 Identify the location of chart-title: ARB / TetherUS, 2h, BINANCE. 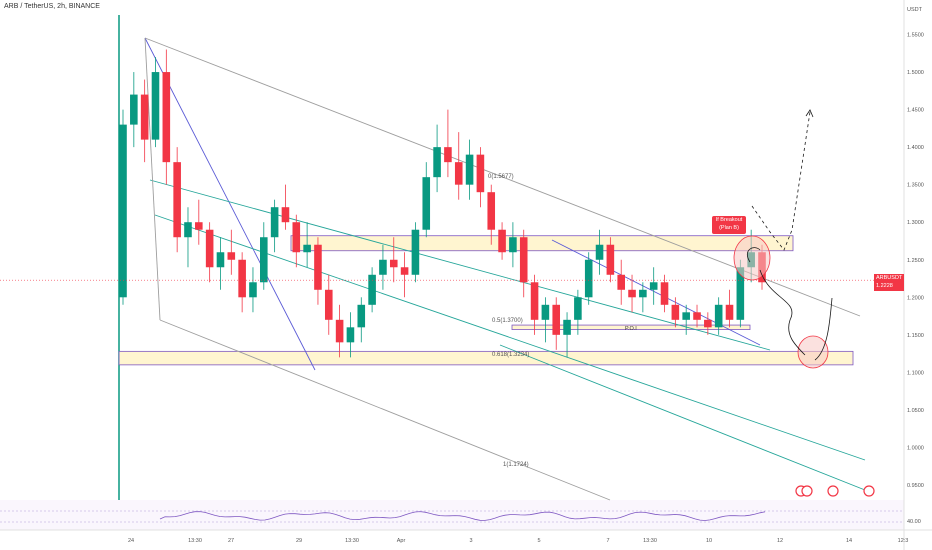
(52, 6).